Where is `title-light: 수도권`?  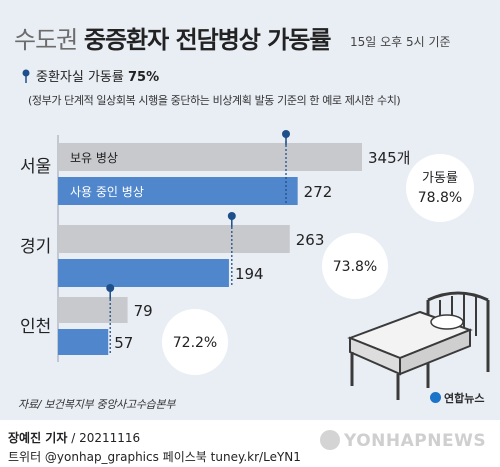
title-light: 수도권 is located at coordinates (46, 40).